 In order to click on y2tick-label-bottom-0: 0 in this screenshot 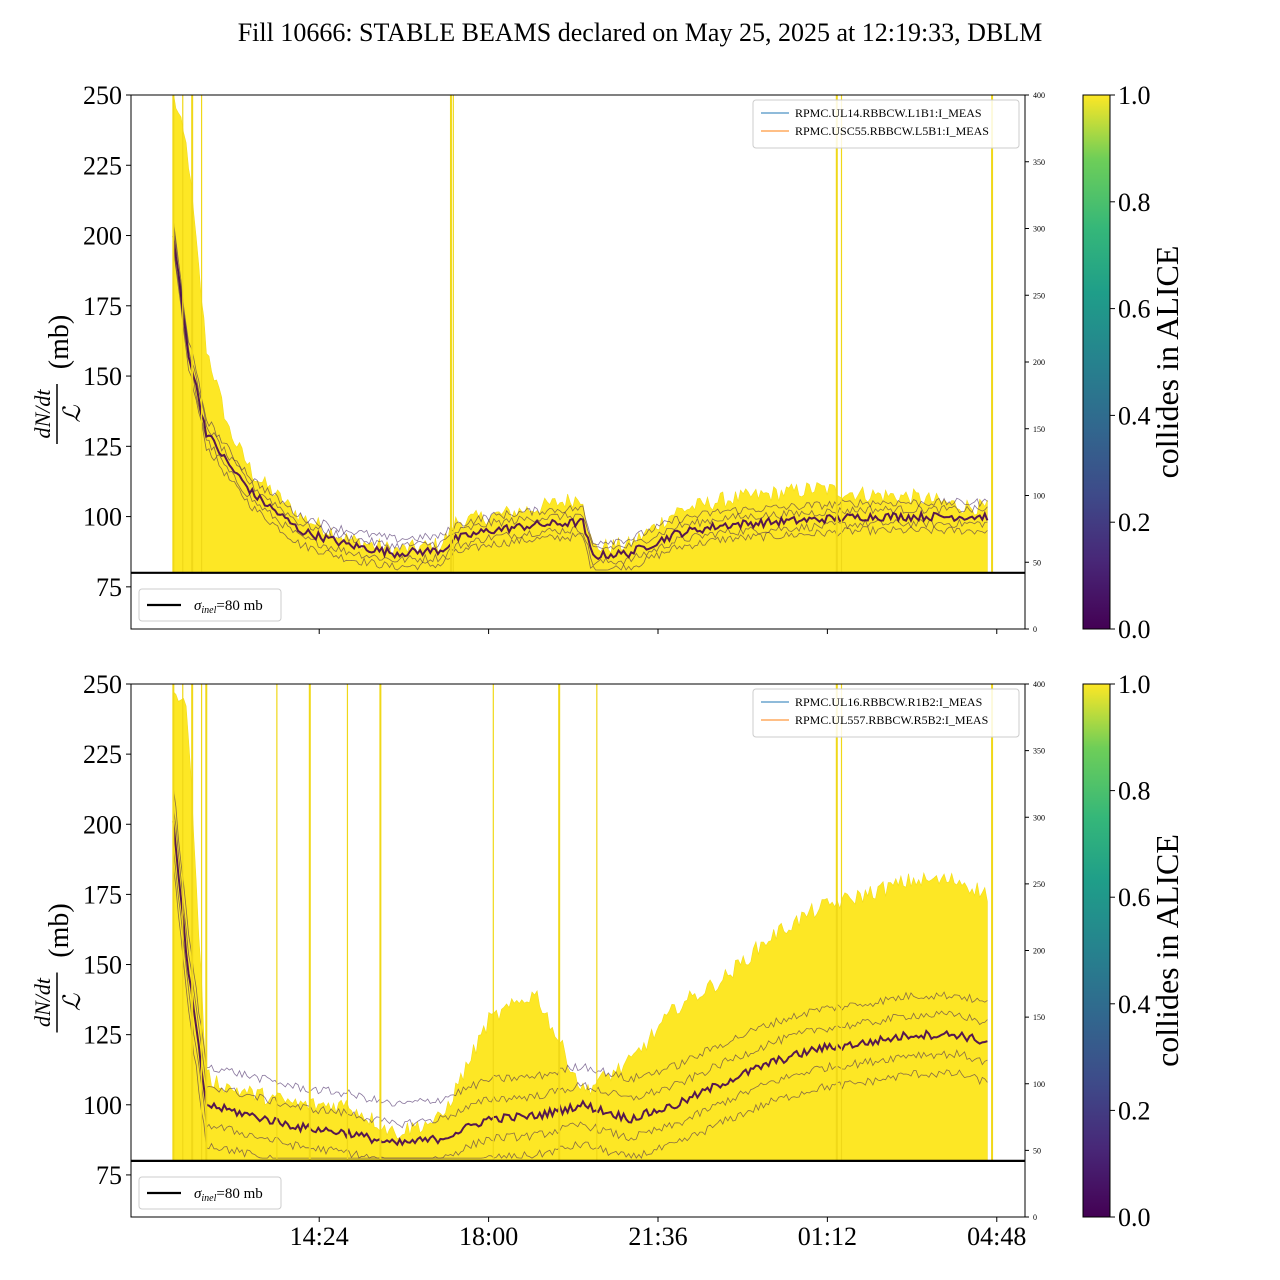, I will do `click(1035, 1217)`.